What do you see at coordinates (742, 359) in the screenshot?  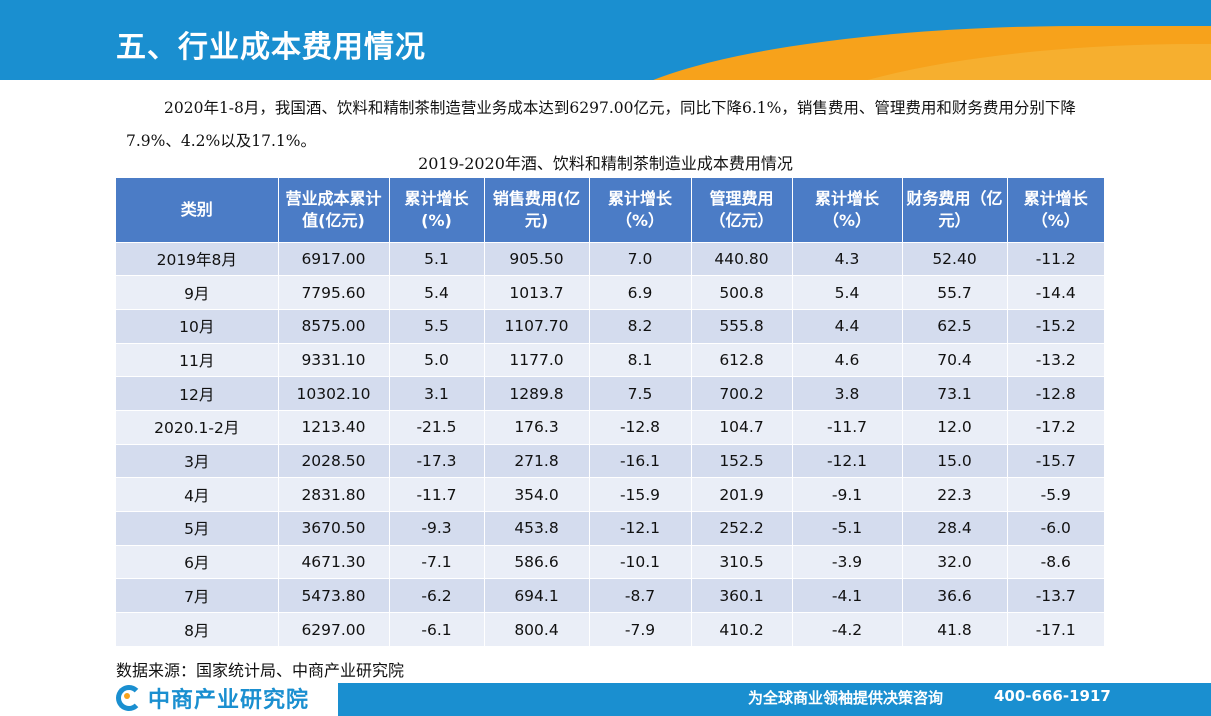 I see `table-cell: 612.8` at bounding box center [742, 359].